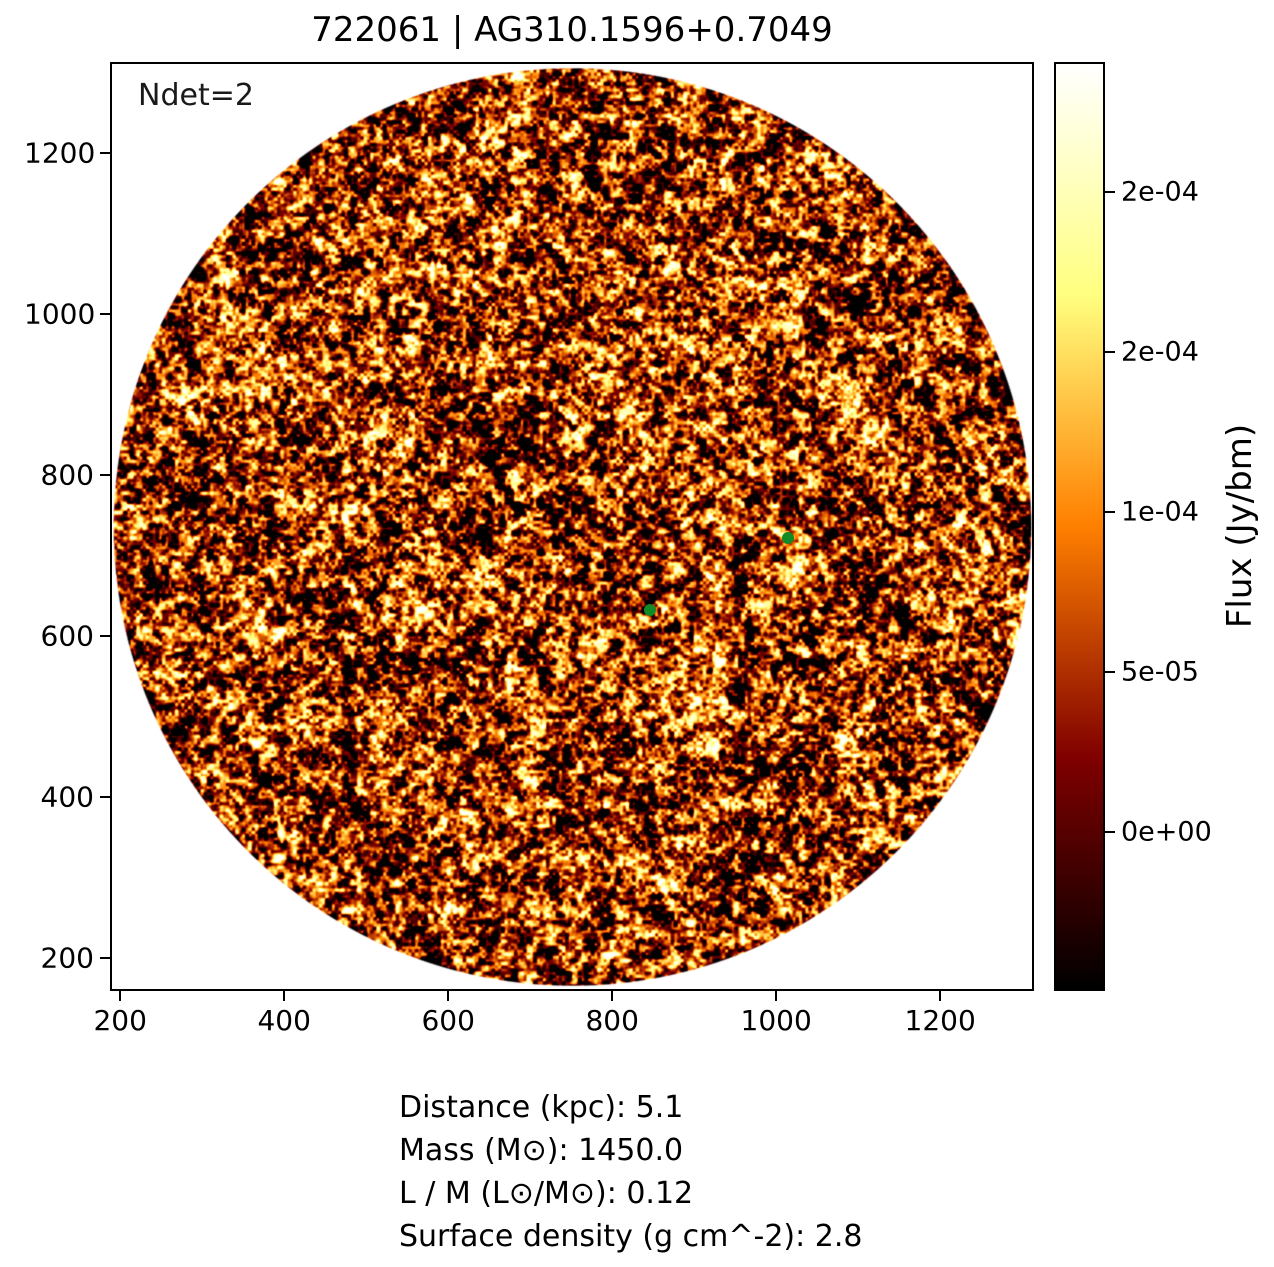  Describe the element at coordinates (448, 1020) in the screenshot. I see `x-tick-label: 600` at that location.